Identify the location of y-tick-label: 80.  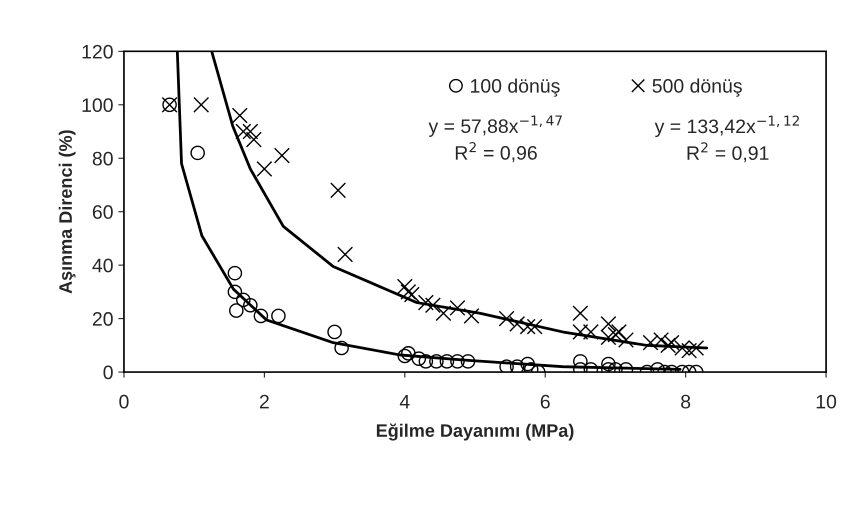
(102, 159).